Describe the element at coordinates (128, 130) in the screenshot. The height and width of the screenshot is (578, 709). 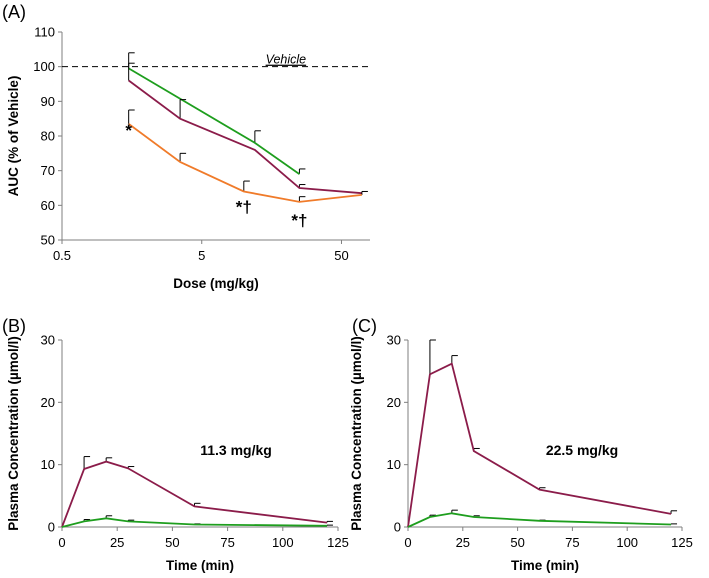
I see `significance-marker: *` at that location.